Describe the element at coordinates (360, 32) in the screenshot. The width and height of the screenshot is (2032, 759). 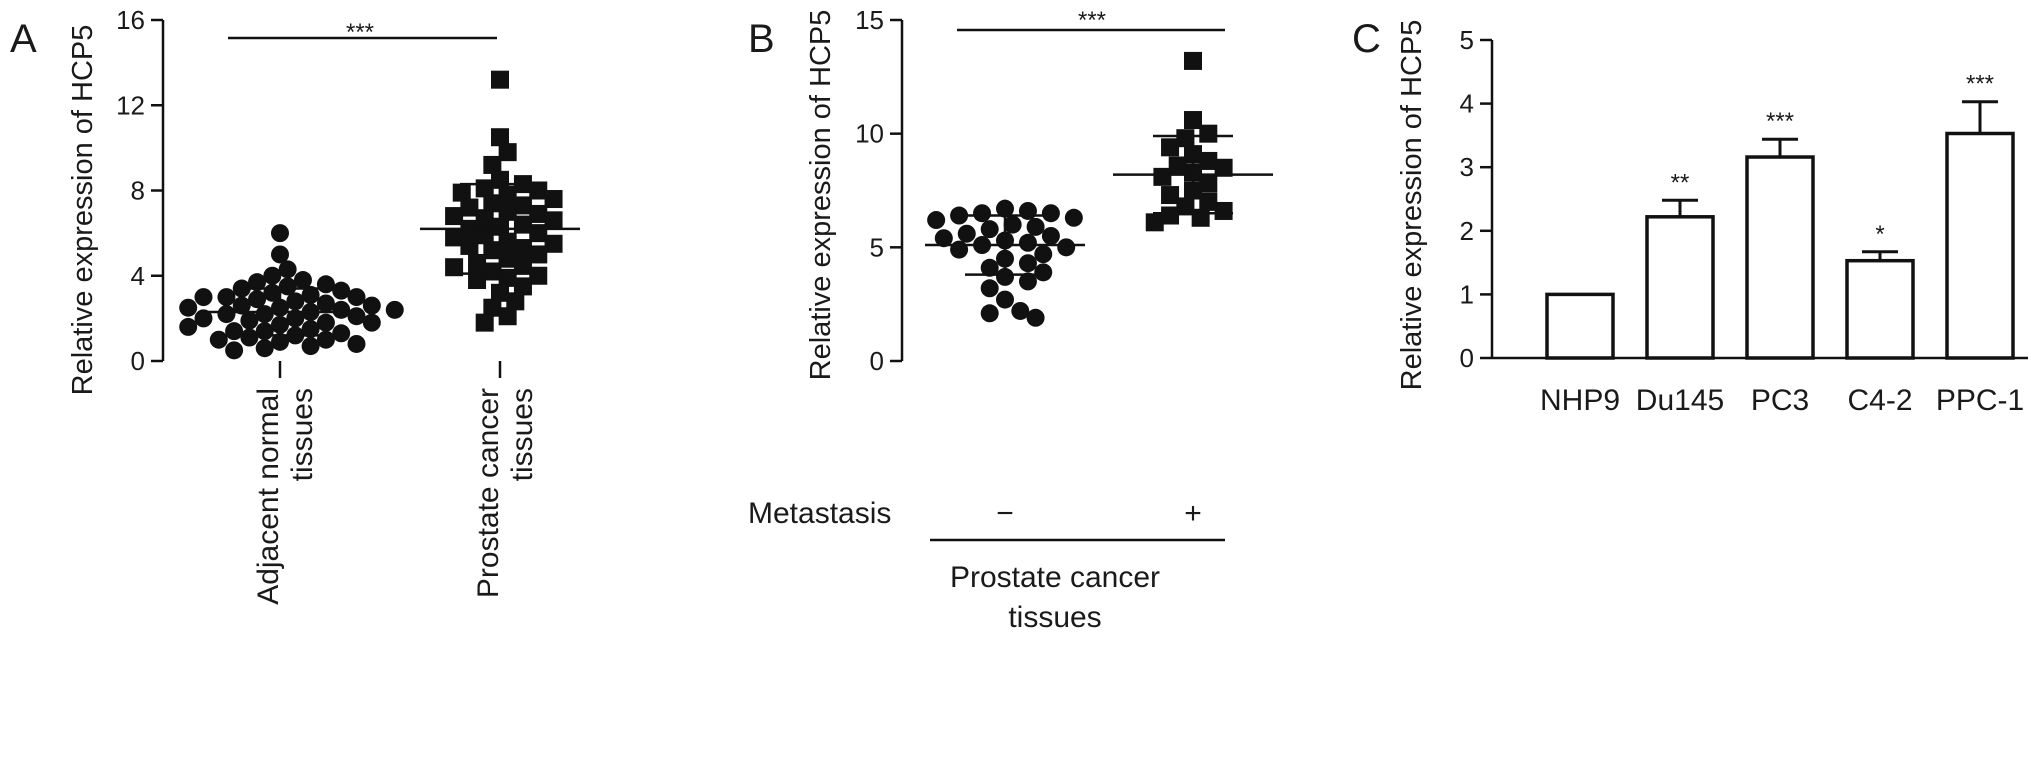
I see `significance-label-a: ***` at that location.